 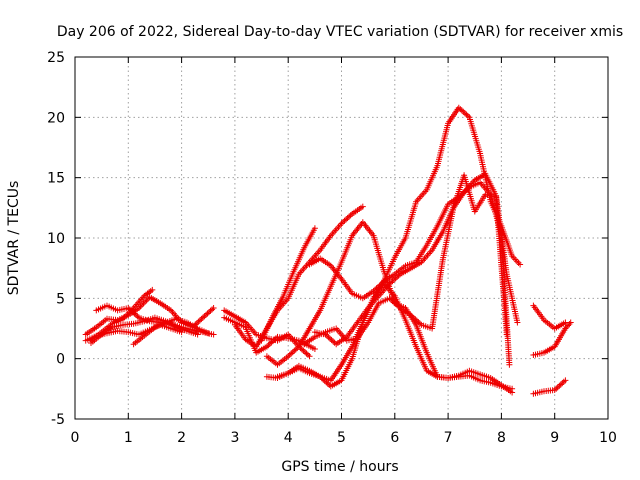 I want to click on y-tick-label: -5, so click(x=58, y=420).